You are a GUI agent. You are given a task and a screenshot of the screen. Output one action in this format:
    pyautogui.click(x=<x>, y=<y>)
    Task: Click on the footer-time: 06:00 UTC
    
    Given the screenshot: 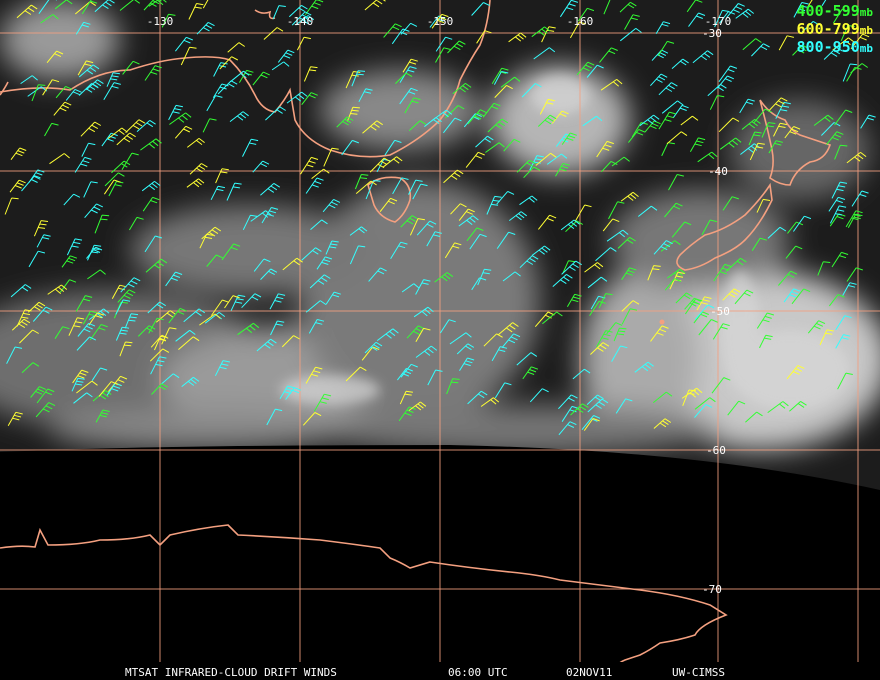 What is the action you would take?
    pyautogui.click(x=478, y=672)
    